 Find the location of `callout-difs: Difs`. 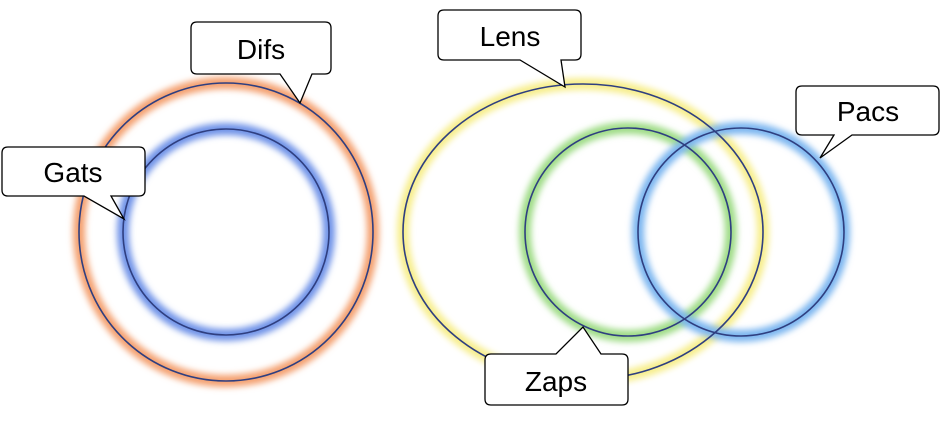

callout-difs: Difs is located at coordinates (261, 63).